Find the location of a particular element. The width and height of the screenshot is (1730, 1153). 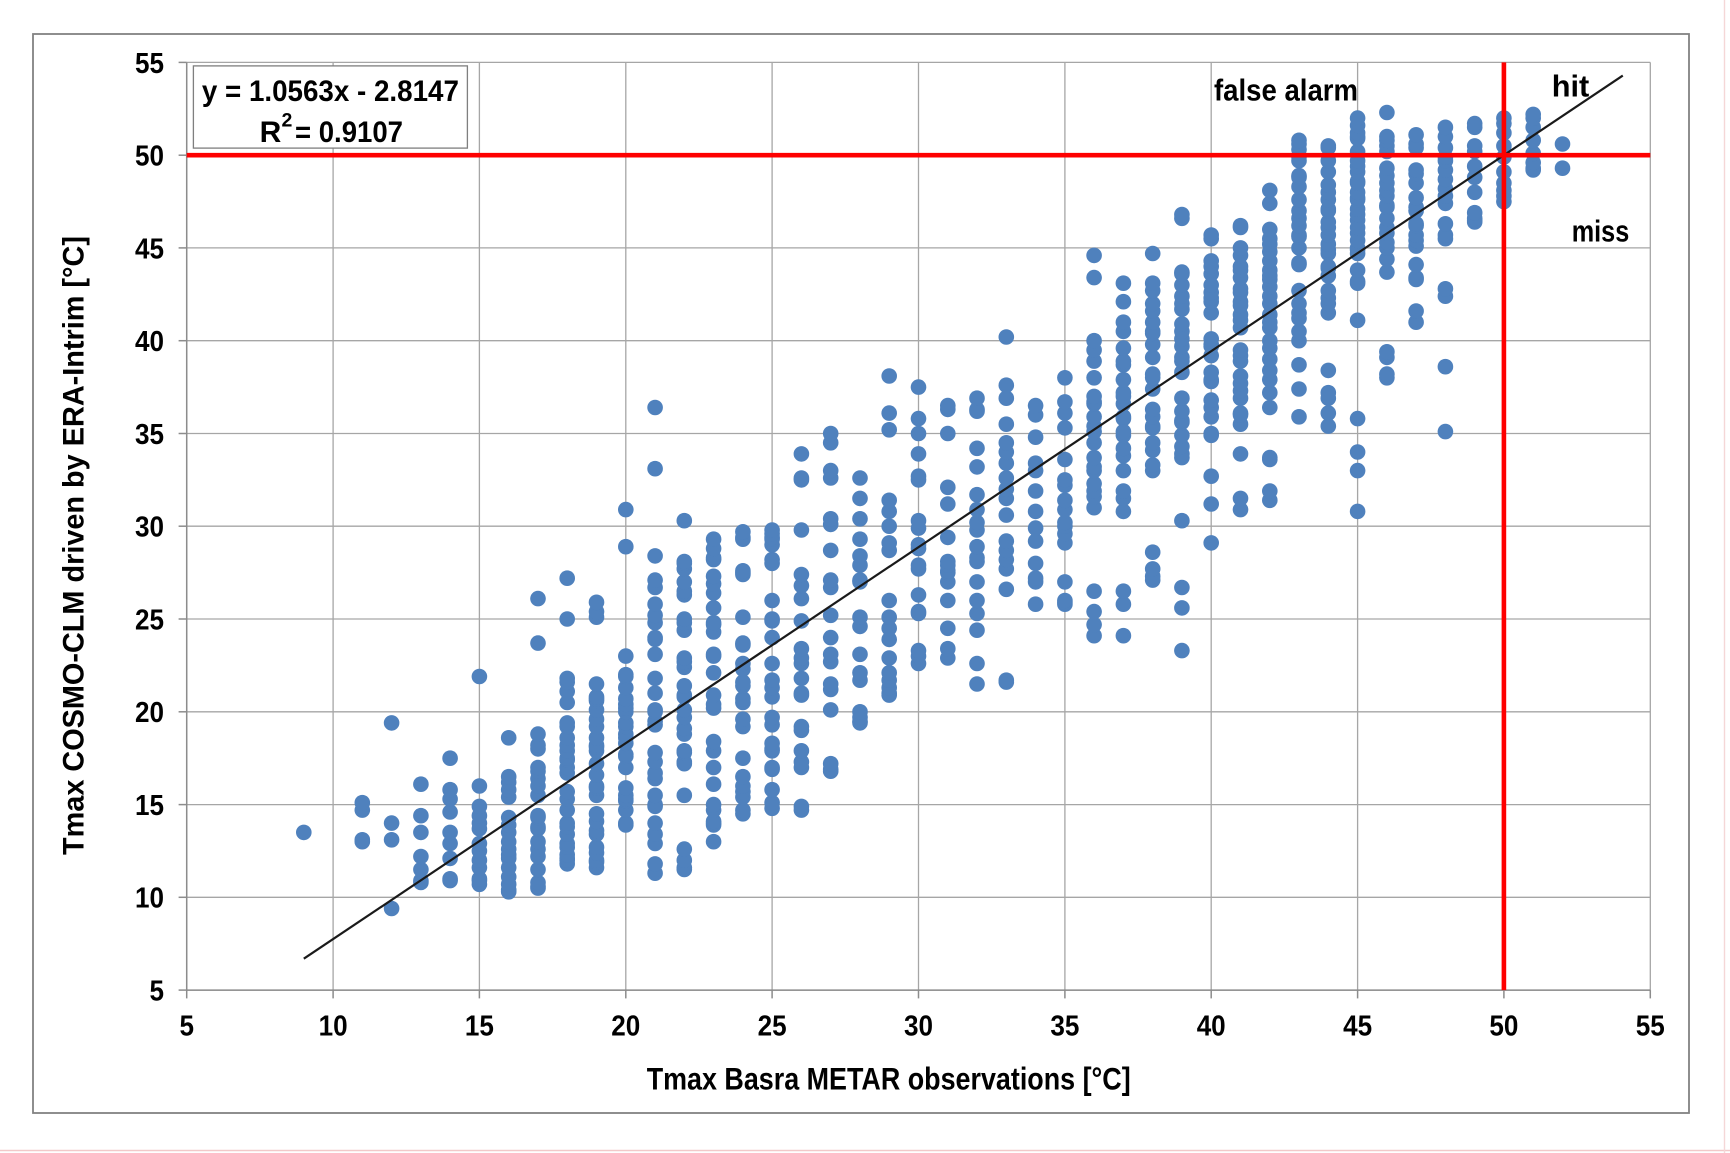

svg-text:Tmax COSMO-CLM driven by ERA-I: Tmax COSMO-CLM driven by ERA-Intrim [°C] is located at coordinates (74, 545).